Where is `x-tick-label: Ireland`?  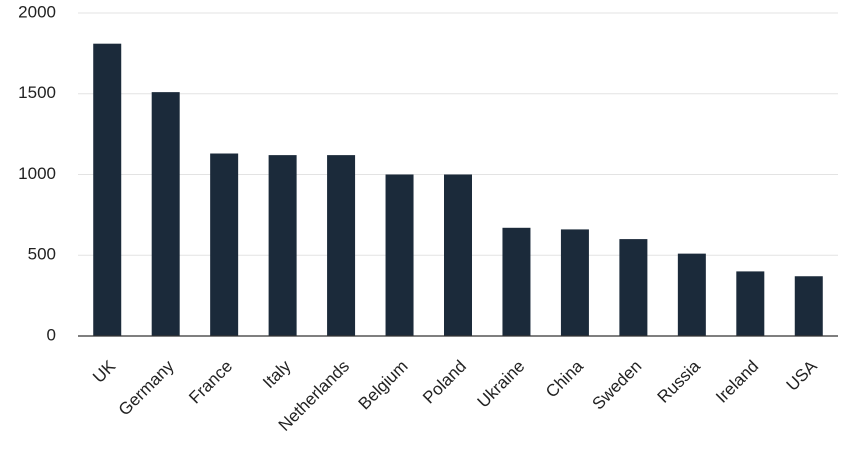 x-tick-label: Ireland is located at coordinates (737, 382).